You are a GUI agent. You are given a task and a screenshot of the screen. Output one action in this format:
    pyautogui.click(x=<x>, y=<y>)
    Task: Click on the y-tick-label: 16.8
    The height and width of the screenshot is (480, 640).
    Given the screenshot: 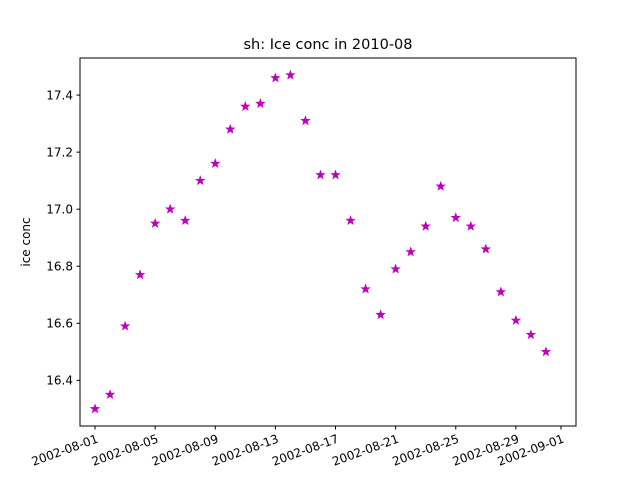 What is the action you would take?
    pyautogui.click(x=59, y=267)
    